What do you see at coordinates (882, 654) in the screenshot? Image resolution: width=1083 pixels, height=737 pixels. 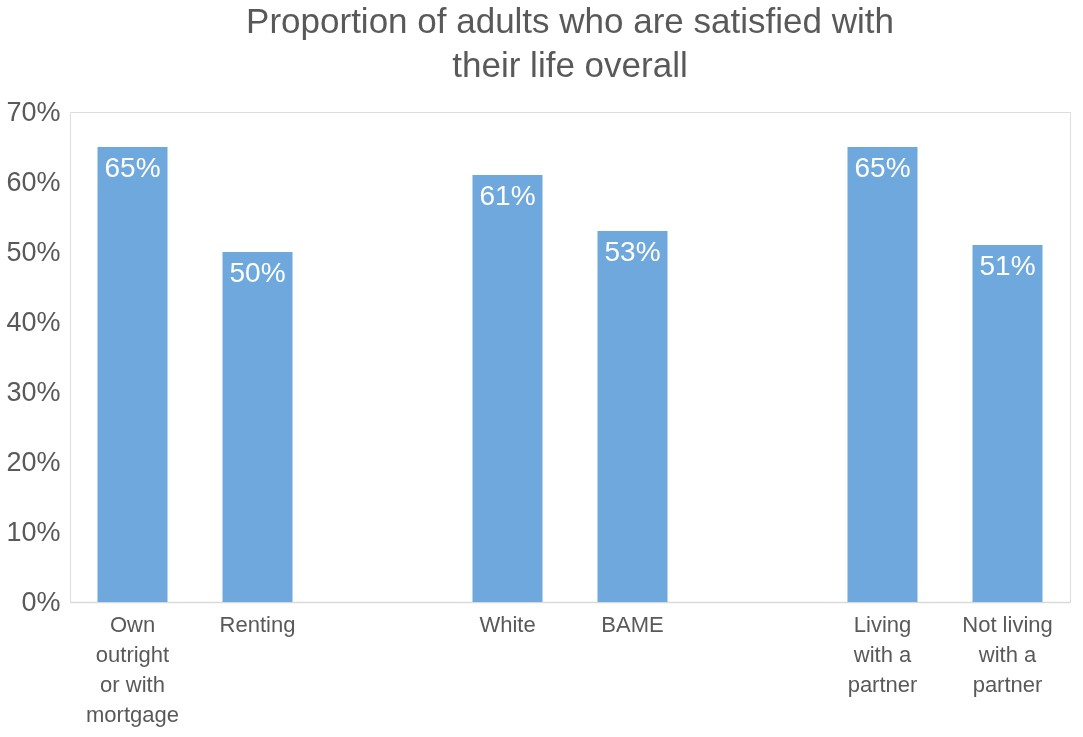 I see `x-tick-label: Living with a partner` at bounding box center [882, 654].